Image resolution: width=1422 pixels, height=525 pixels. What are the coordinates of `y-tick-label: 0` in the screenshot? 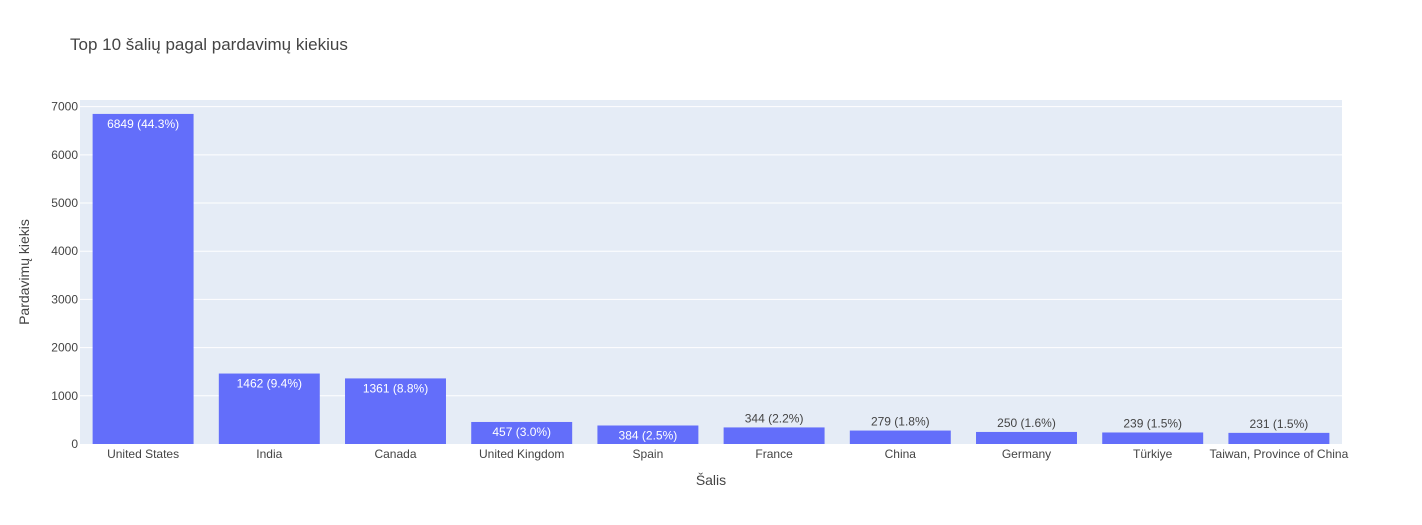 It's located at (74, 444).